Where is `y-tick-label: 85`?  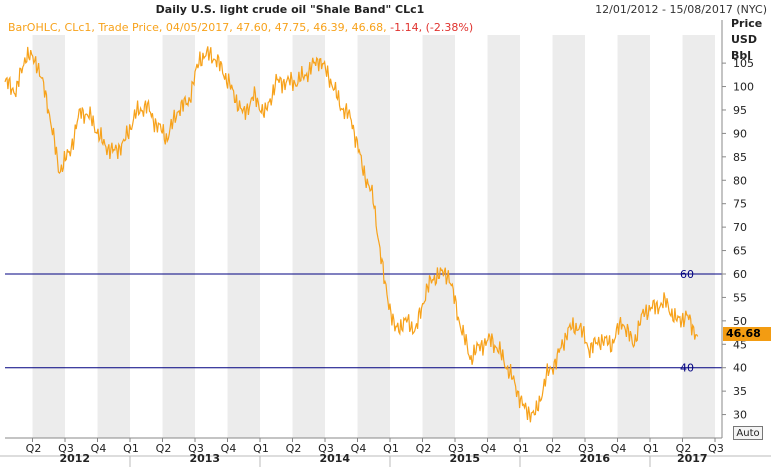 y-tick-label: 85 is located at coordinates (740, 157).